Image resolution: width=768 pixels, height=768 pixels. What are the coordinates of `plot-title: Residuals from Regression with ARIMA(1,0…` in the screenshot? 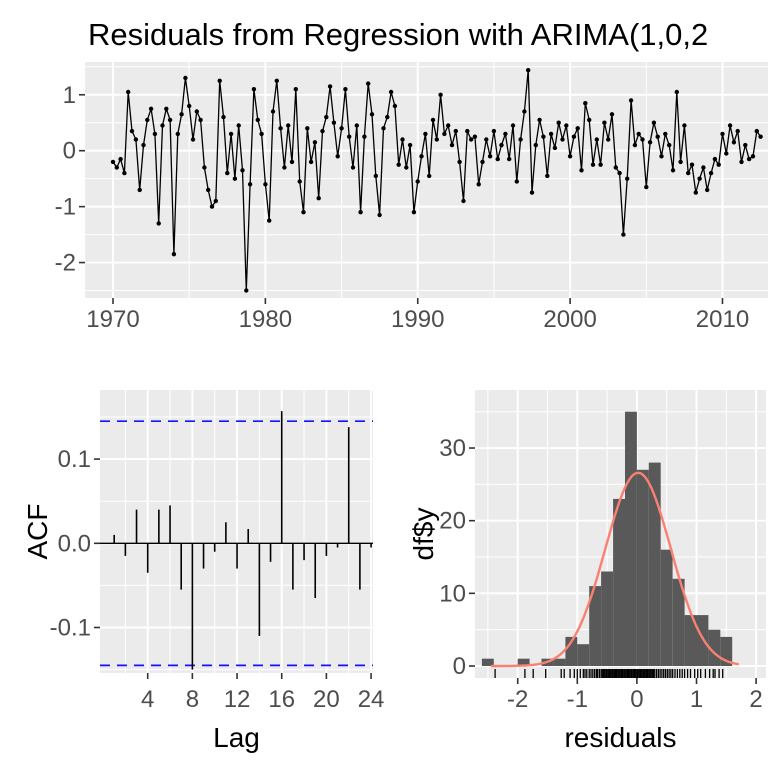 It's located at (398, 34).